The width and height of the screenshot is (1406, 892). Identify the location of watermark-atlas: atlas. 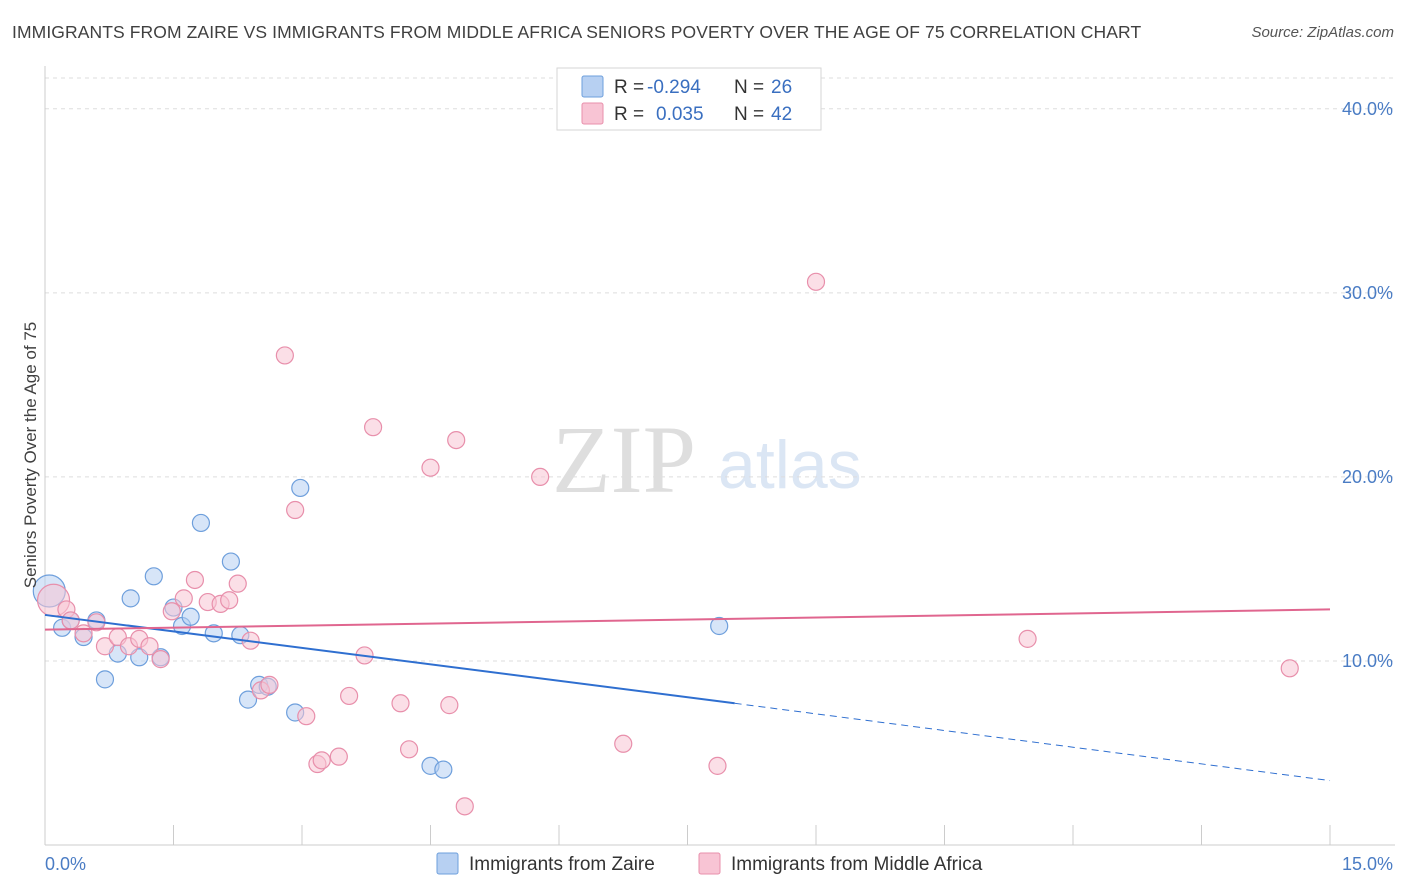
(790, 465).